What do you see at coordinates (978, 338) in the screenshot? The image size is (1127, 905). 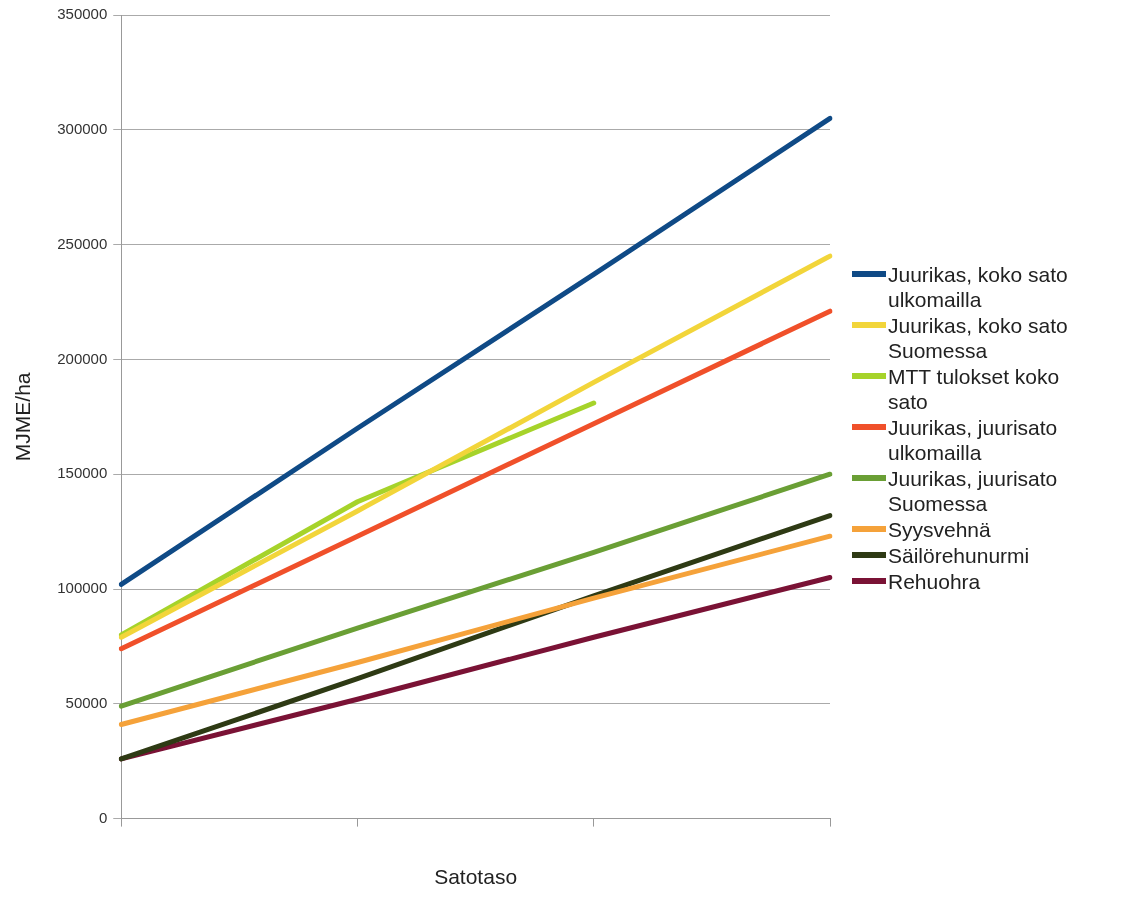 I see `legend-label: Juurikas, koko sato Suomessa` at bounding box center [978, 338].